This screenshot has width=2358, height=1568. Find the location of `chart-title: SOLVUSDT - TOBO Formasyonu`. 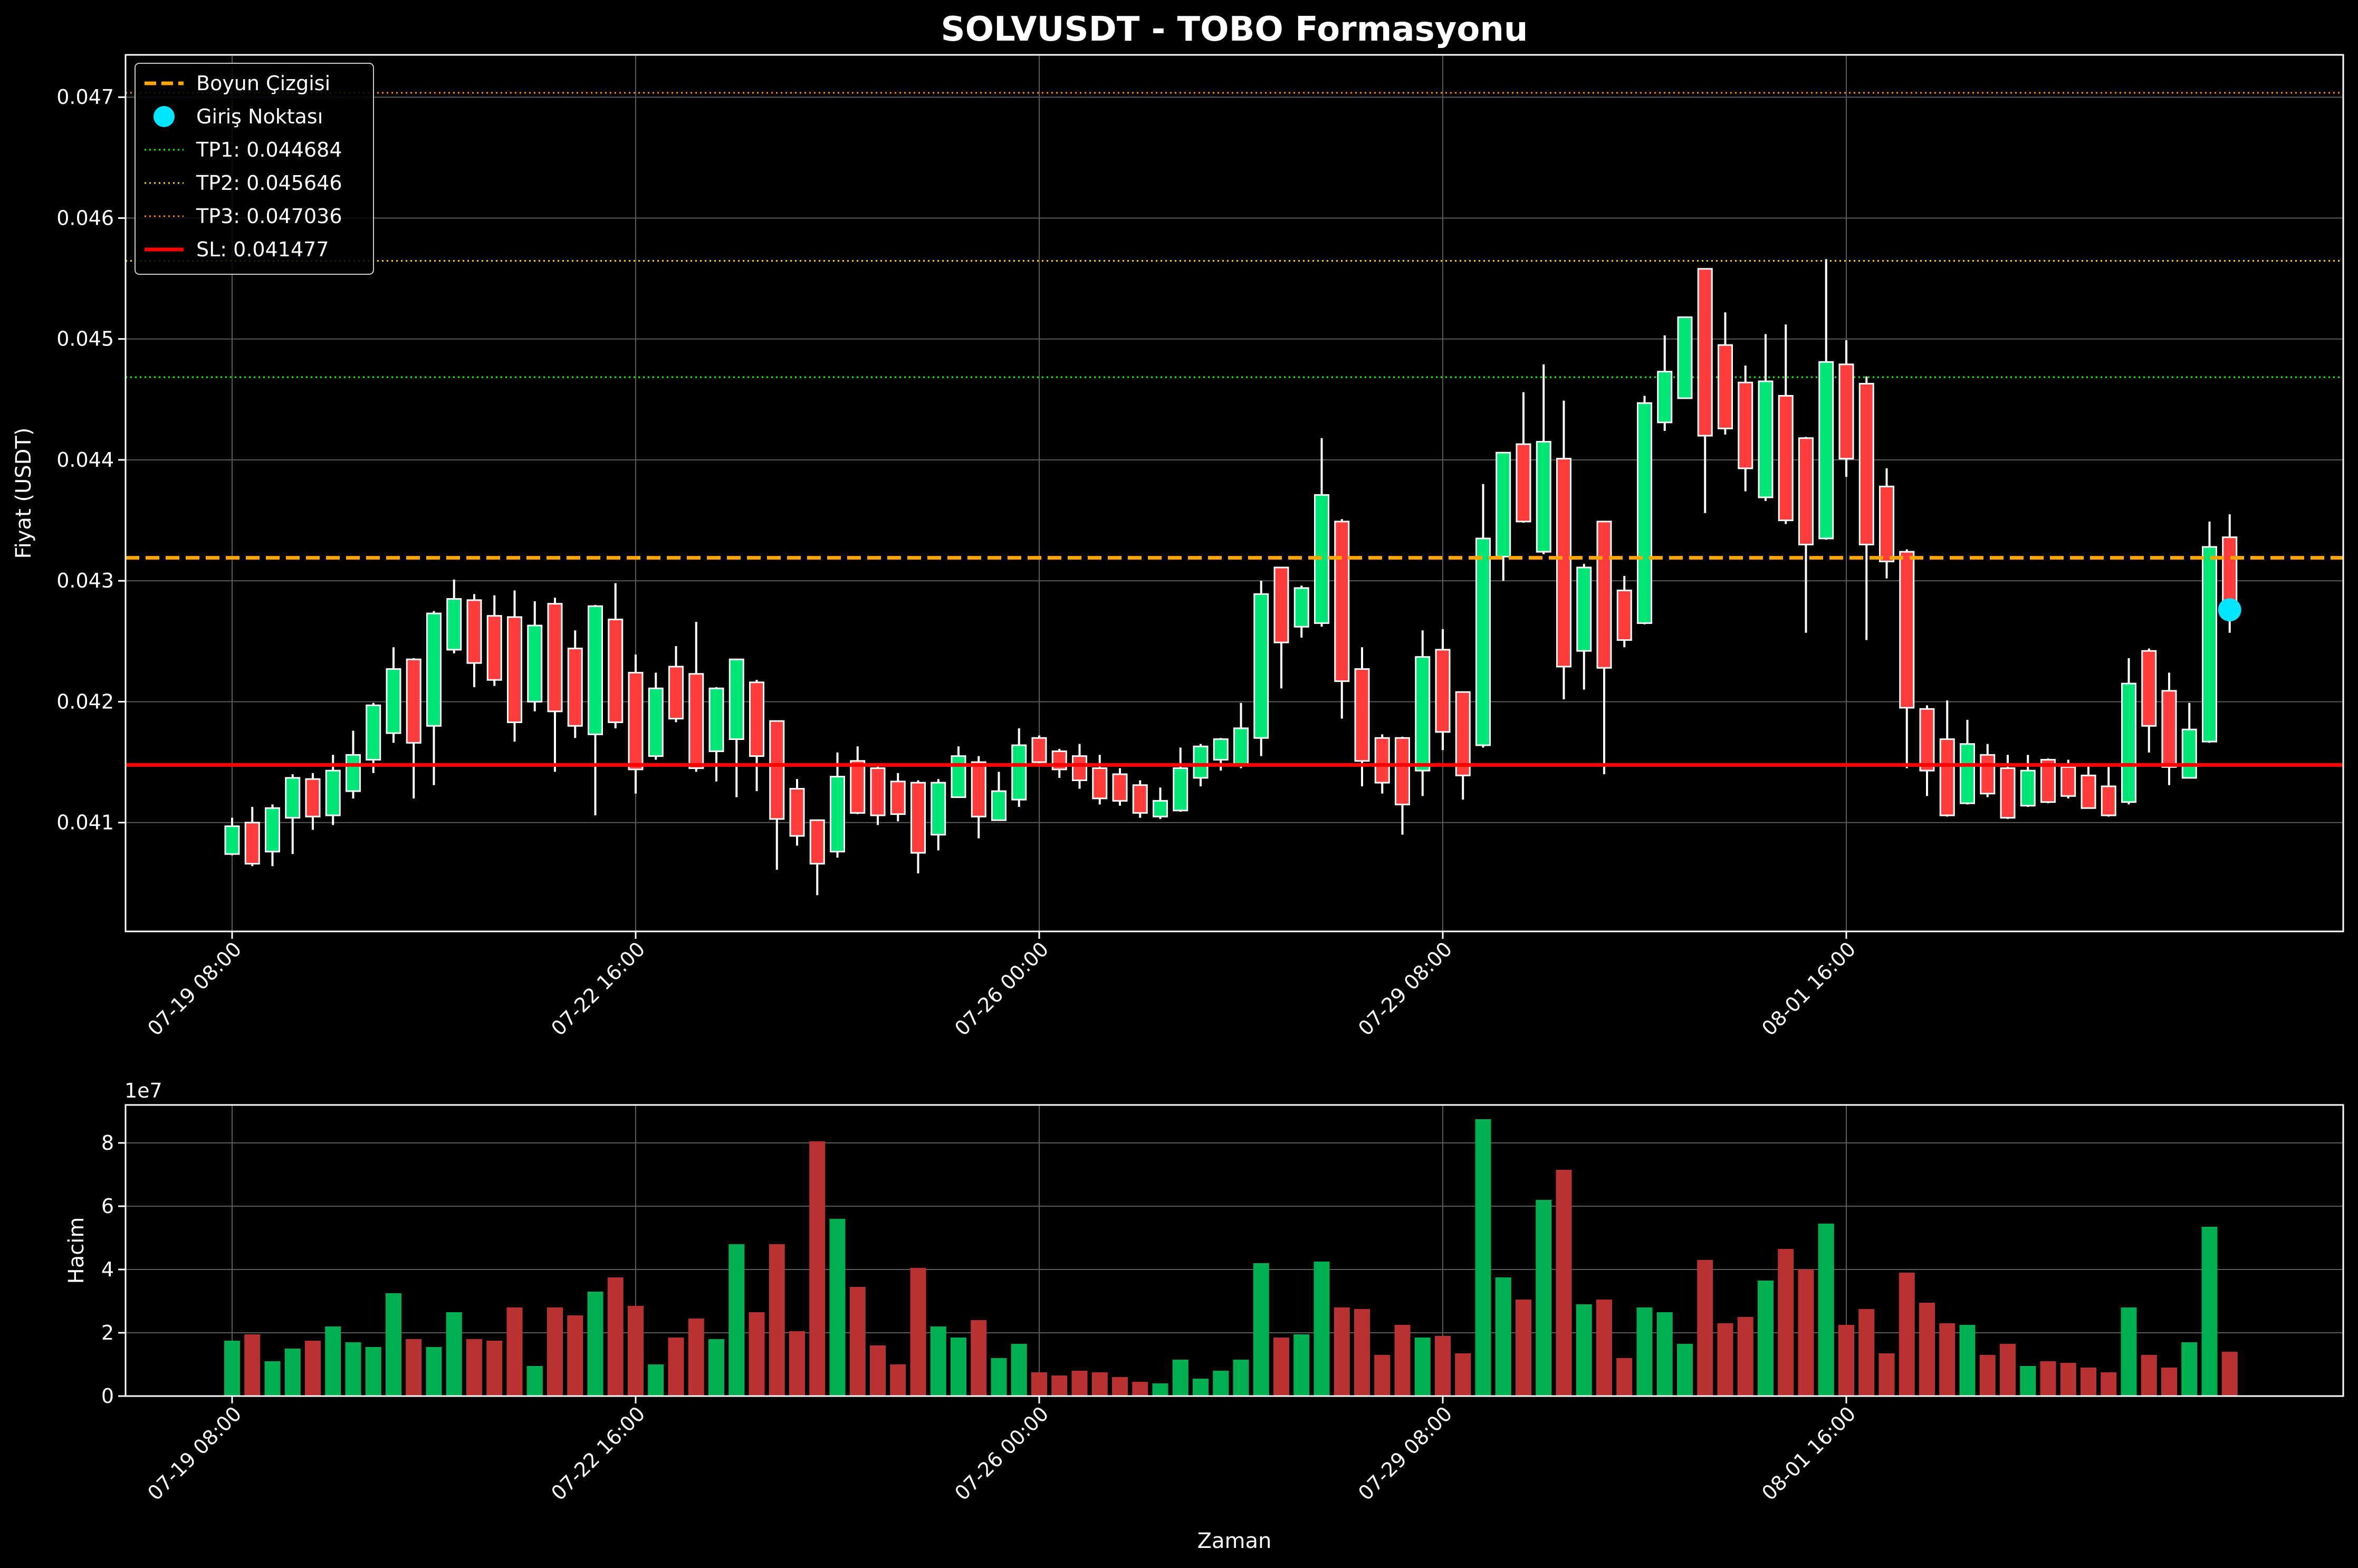

chart-title: SOLVUSDT - TOBO Formasyonu is located at coordinates (1234, 30).